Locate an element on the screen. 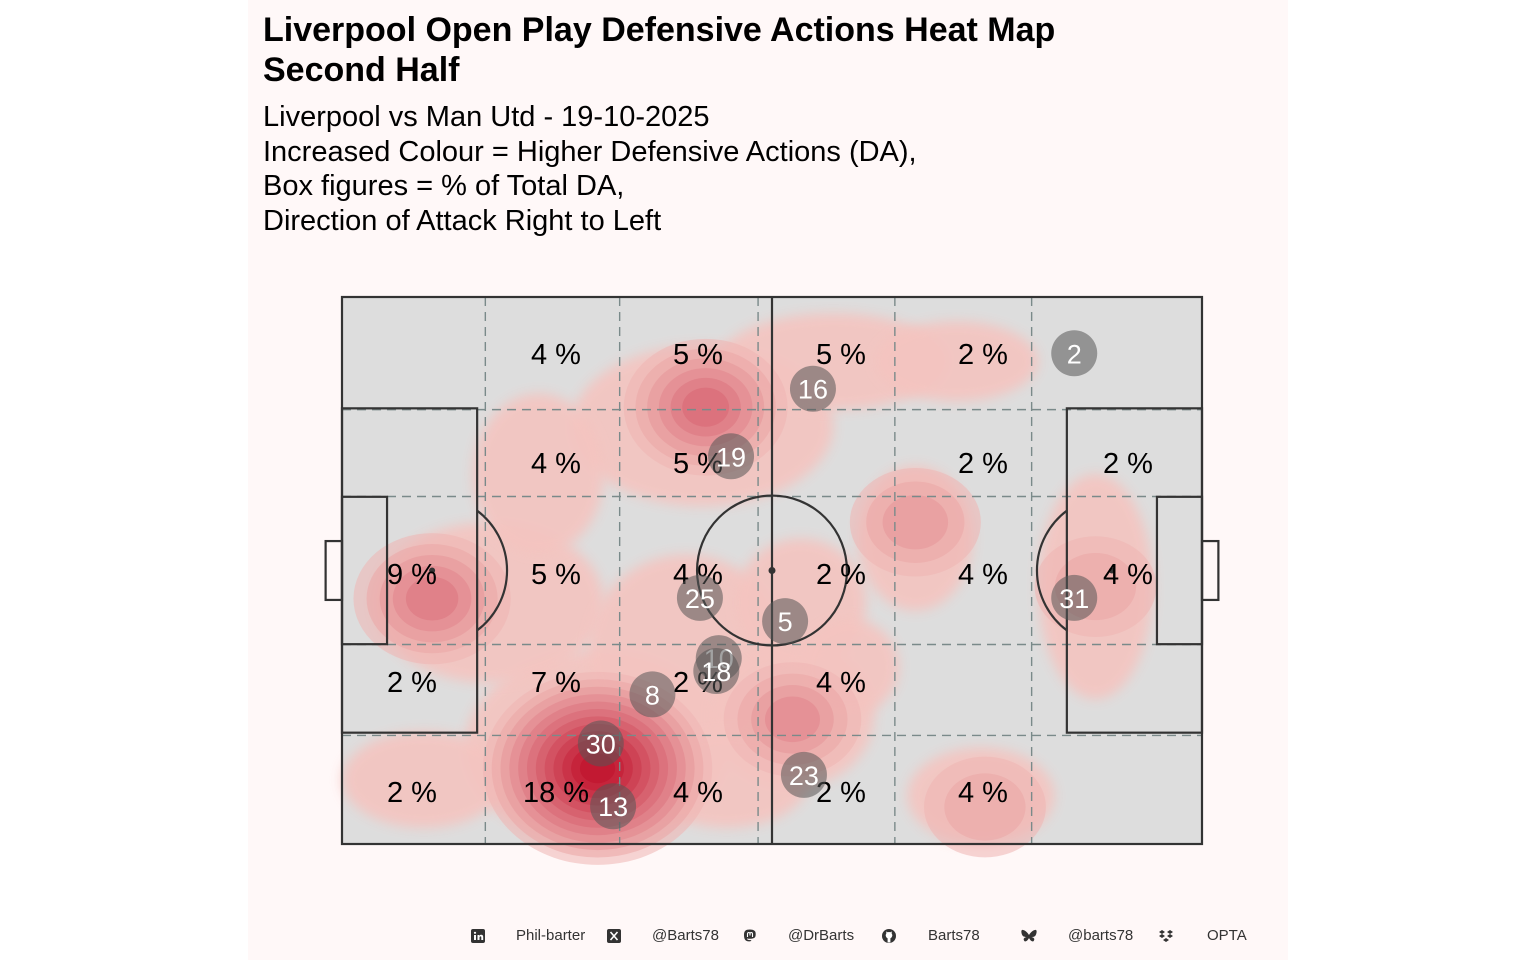 The image size is (1536, 960). player-marker-16: 16 is located at coordinates (812, 388).